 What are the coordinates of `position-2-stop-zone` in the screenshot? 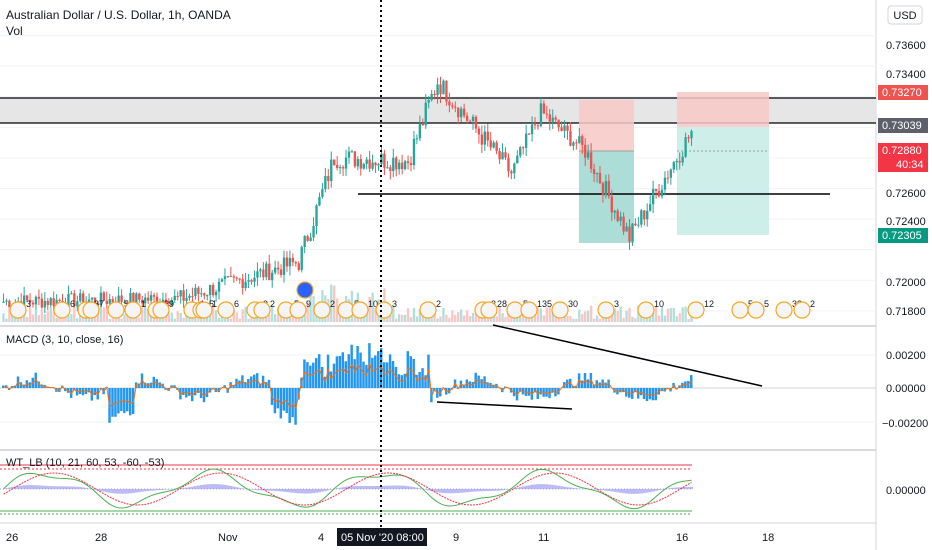 It's located at (723, 109).